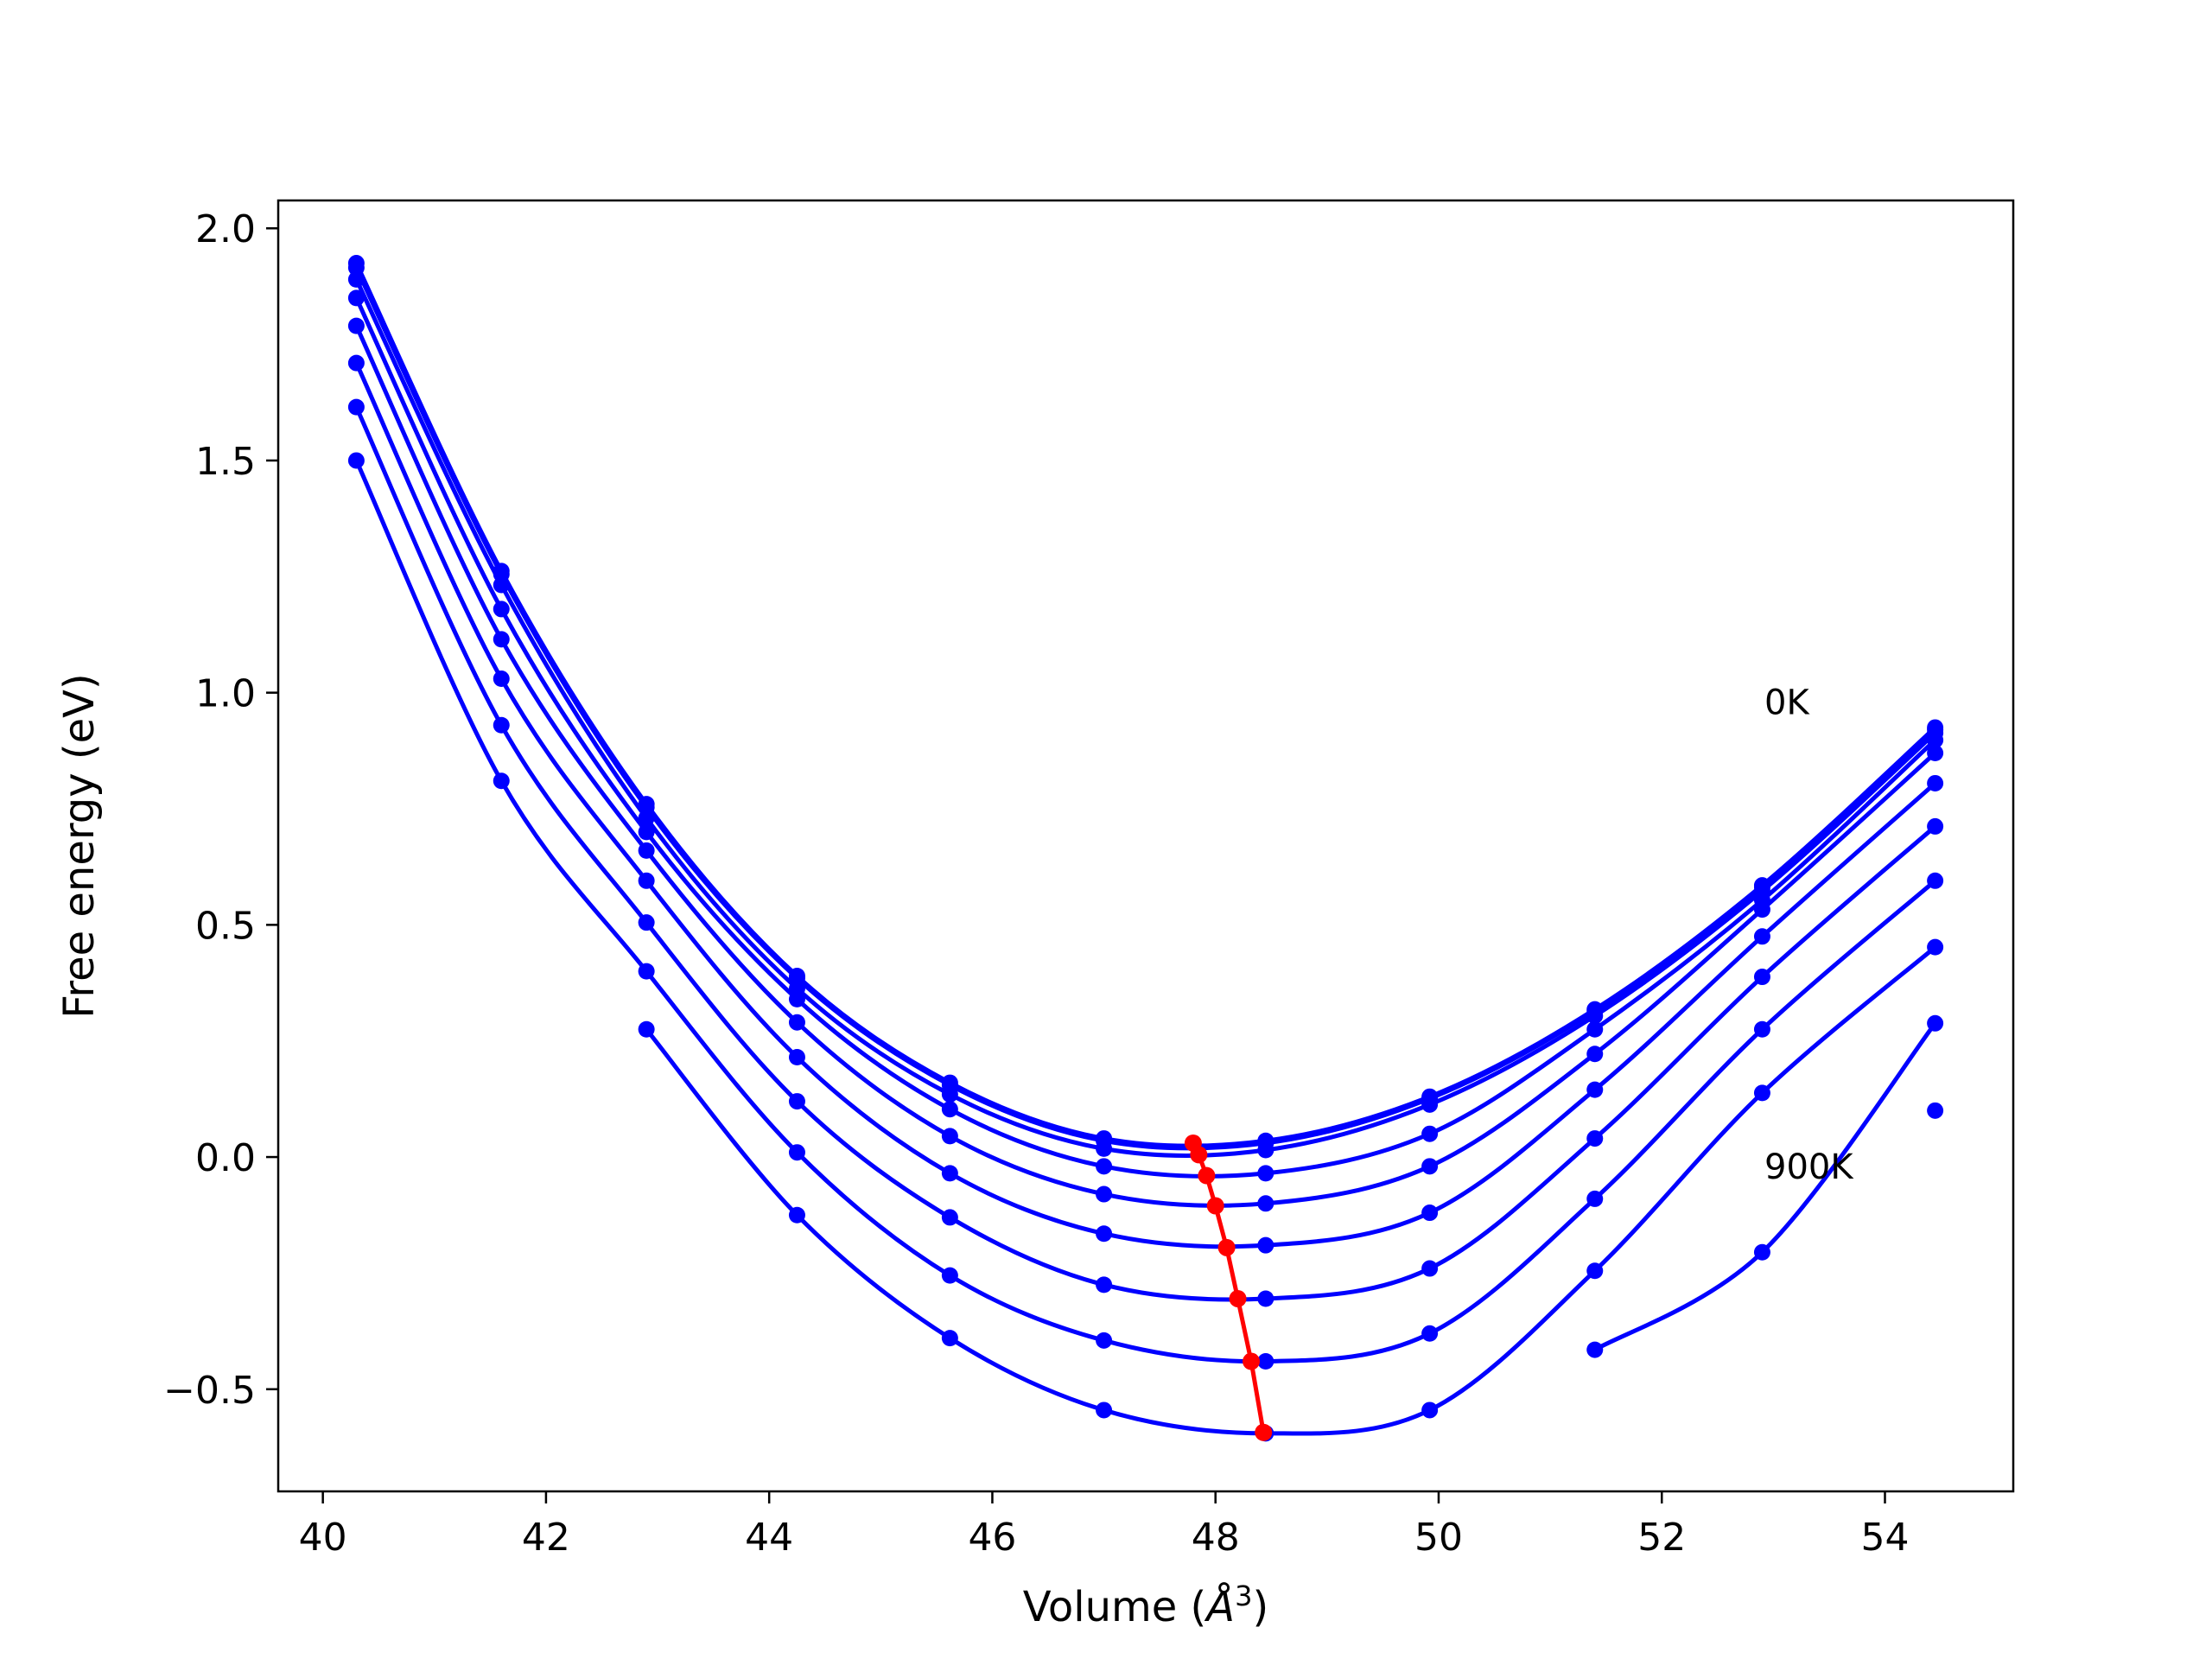 The width and height of the screenshot is (2212, 1659). Describe the element at coordinates (209, 1391) in the screenshot. I see `y-tick-label: −0.5` at that location.